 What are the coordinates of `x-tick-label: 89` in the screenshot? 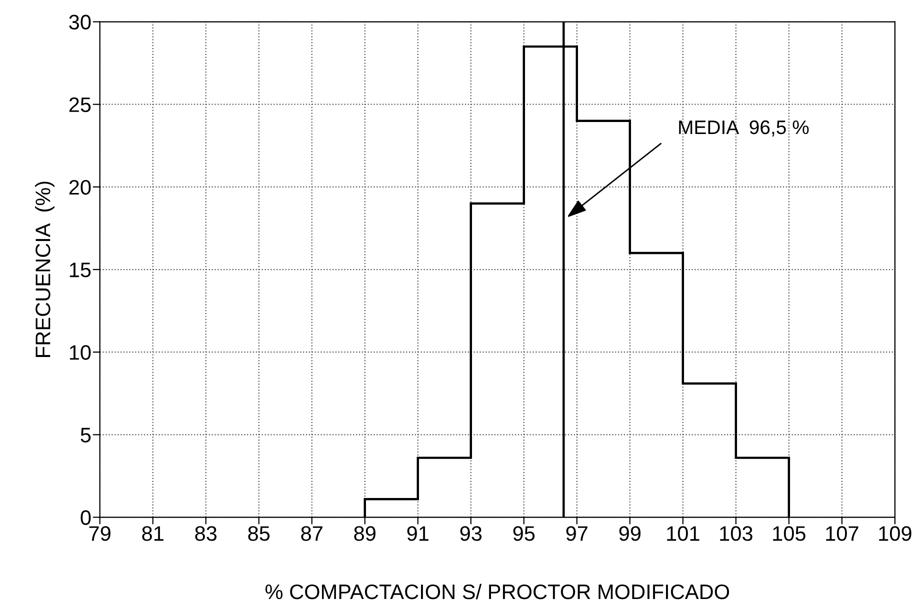 It's located at (365, 533).